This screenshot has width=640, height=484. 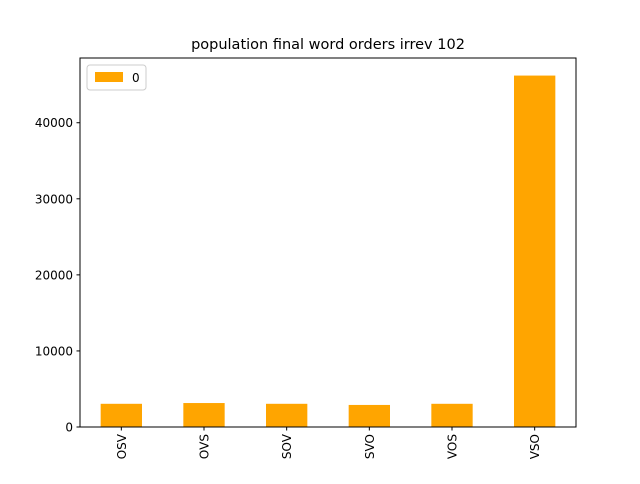 I want to click on x-tick-label-vos: VOS, so click(x=453, y=446).